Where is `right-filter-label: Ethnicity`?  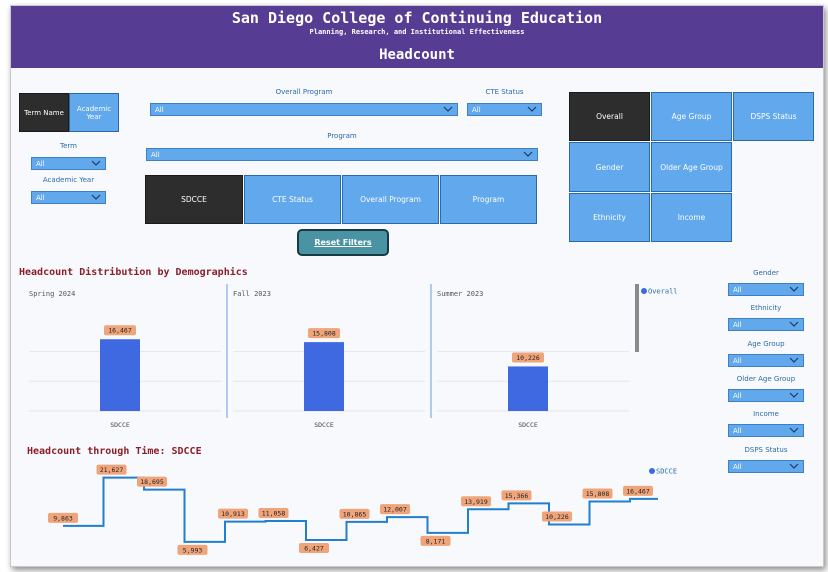
right-filter-label: Ethnicity is located at coordinates (766, 308).